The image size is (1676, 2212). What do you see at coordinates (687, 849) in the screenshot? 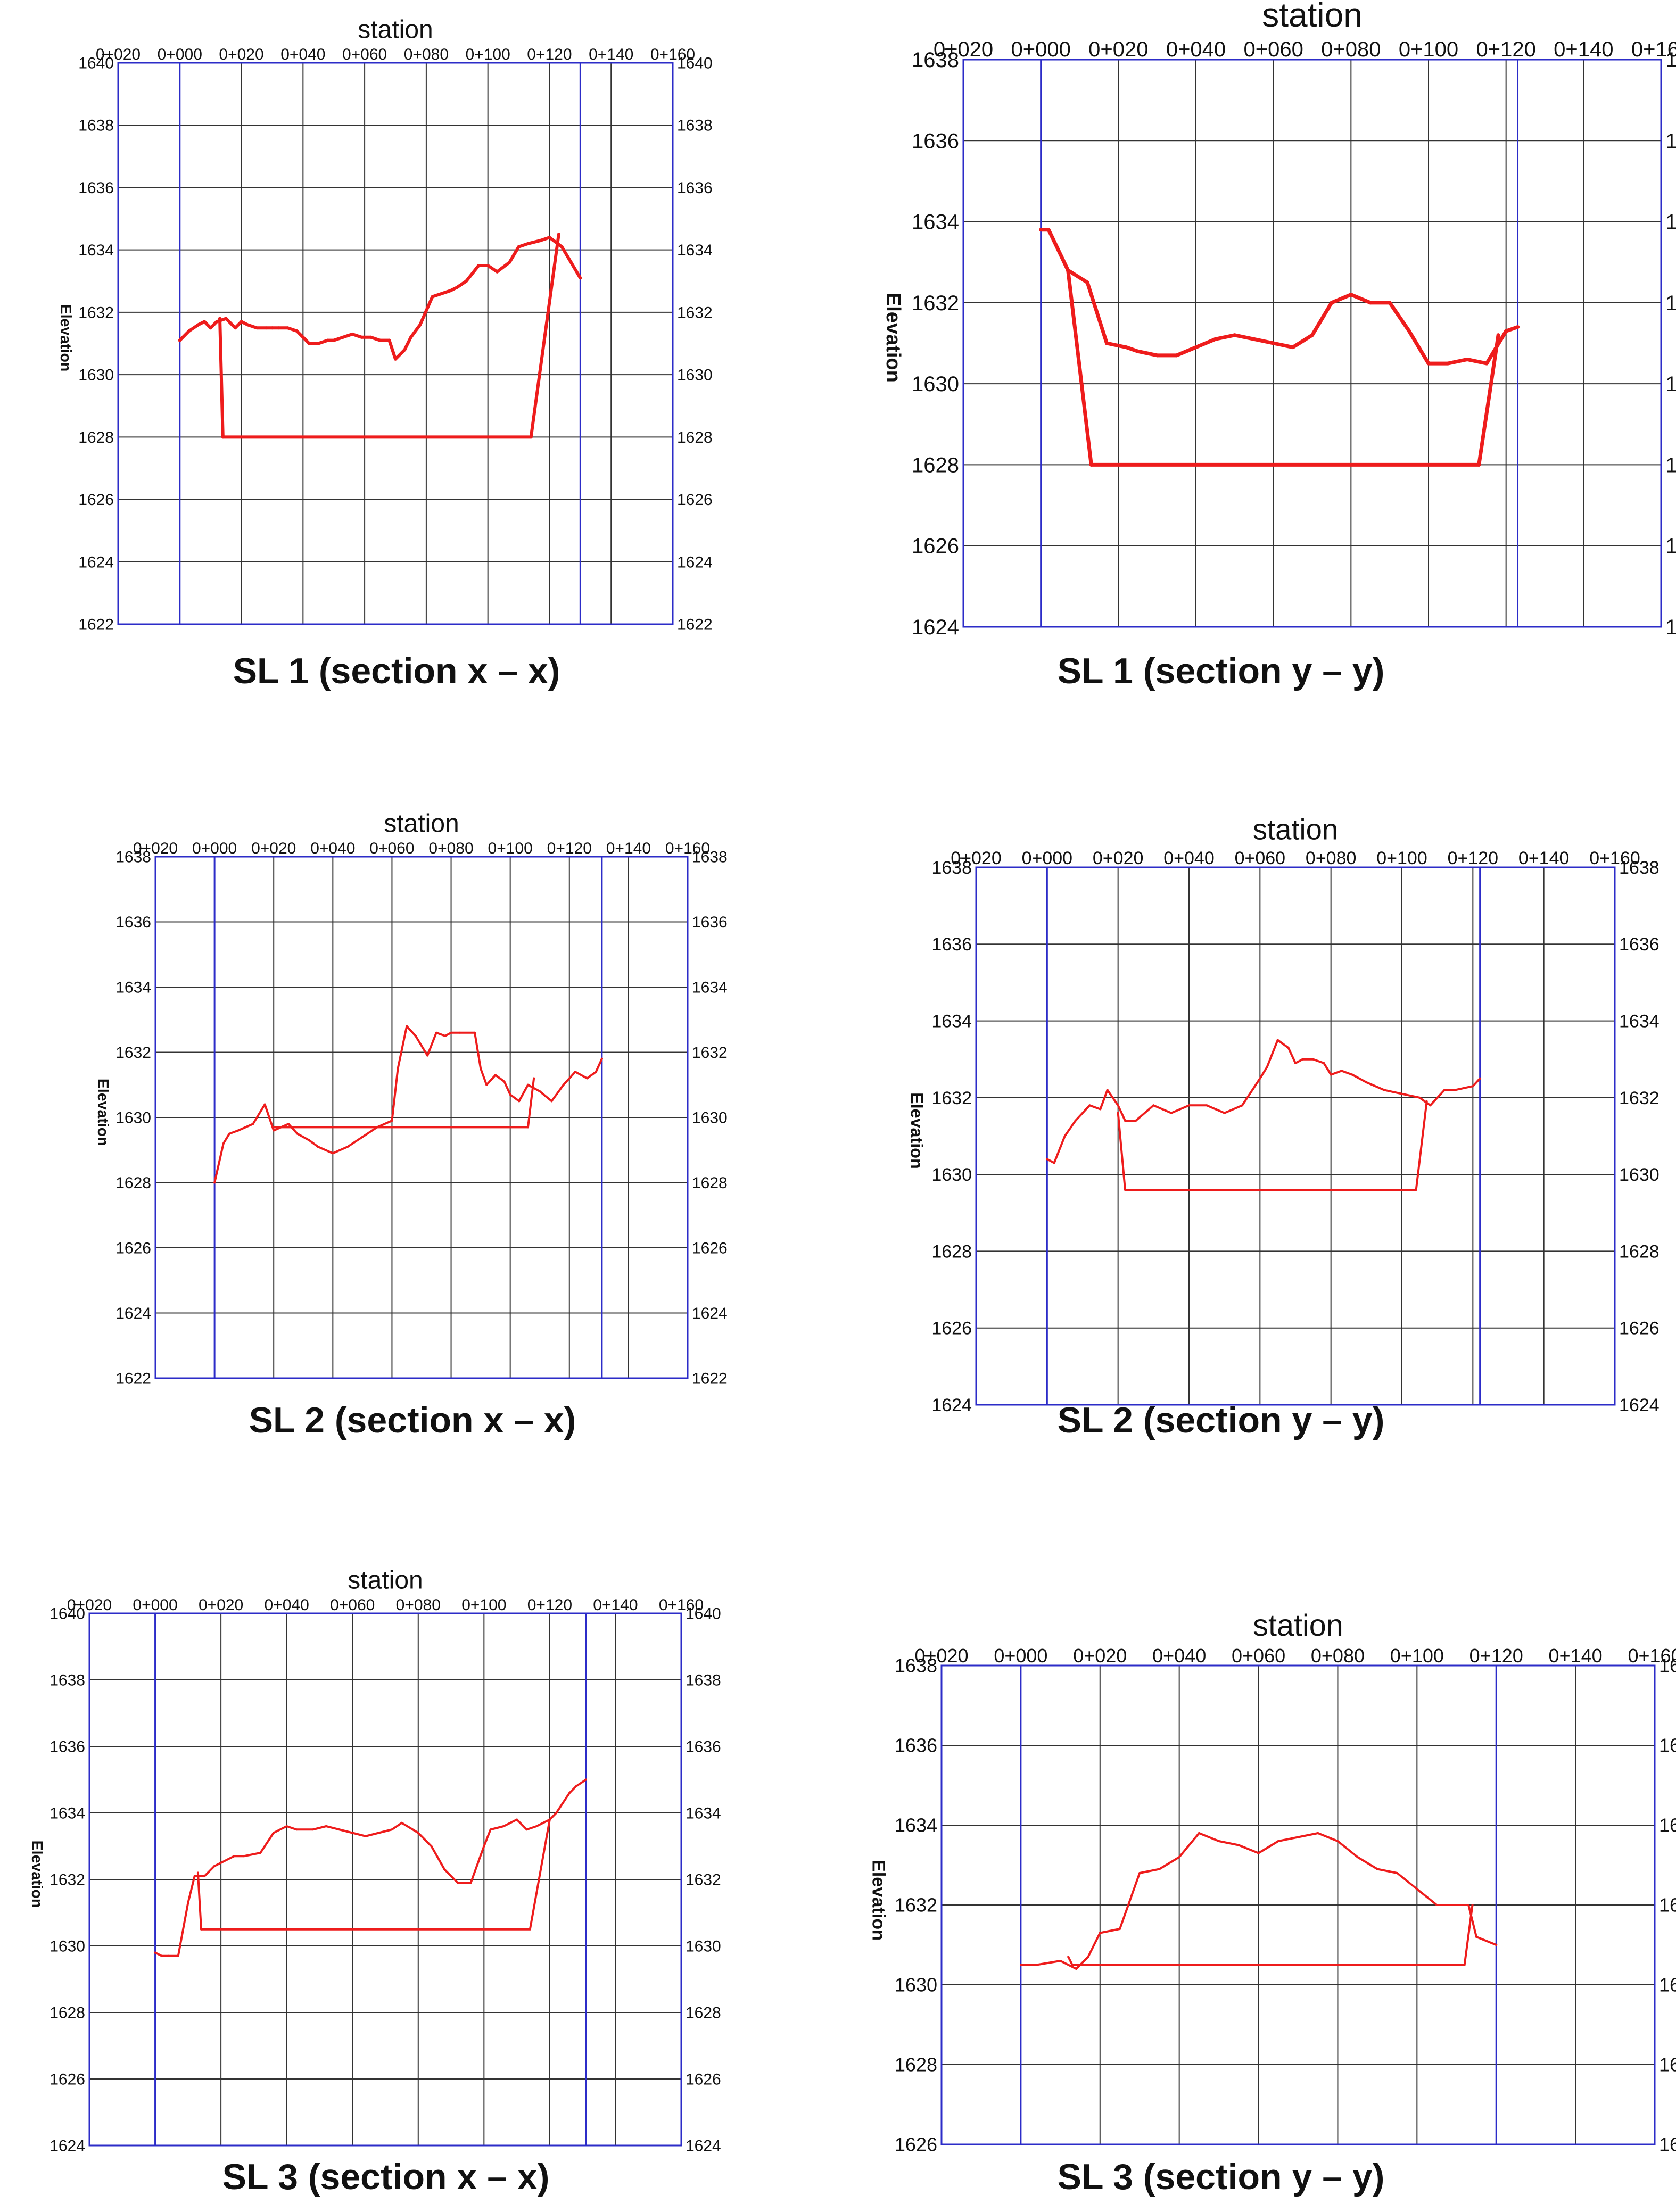
I see `x-tick-label: 0+160` at bounding box center [687, 849].